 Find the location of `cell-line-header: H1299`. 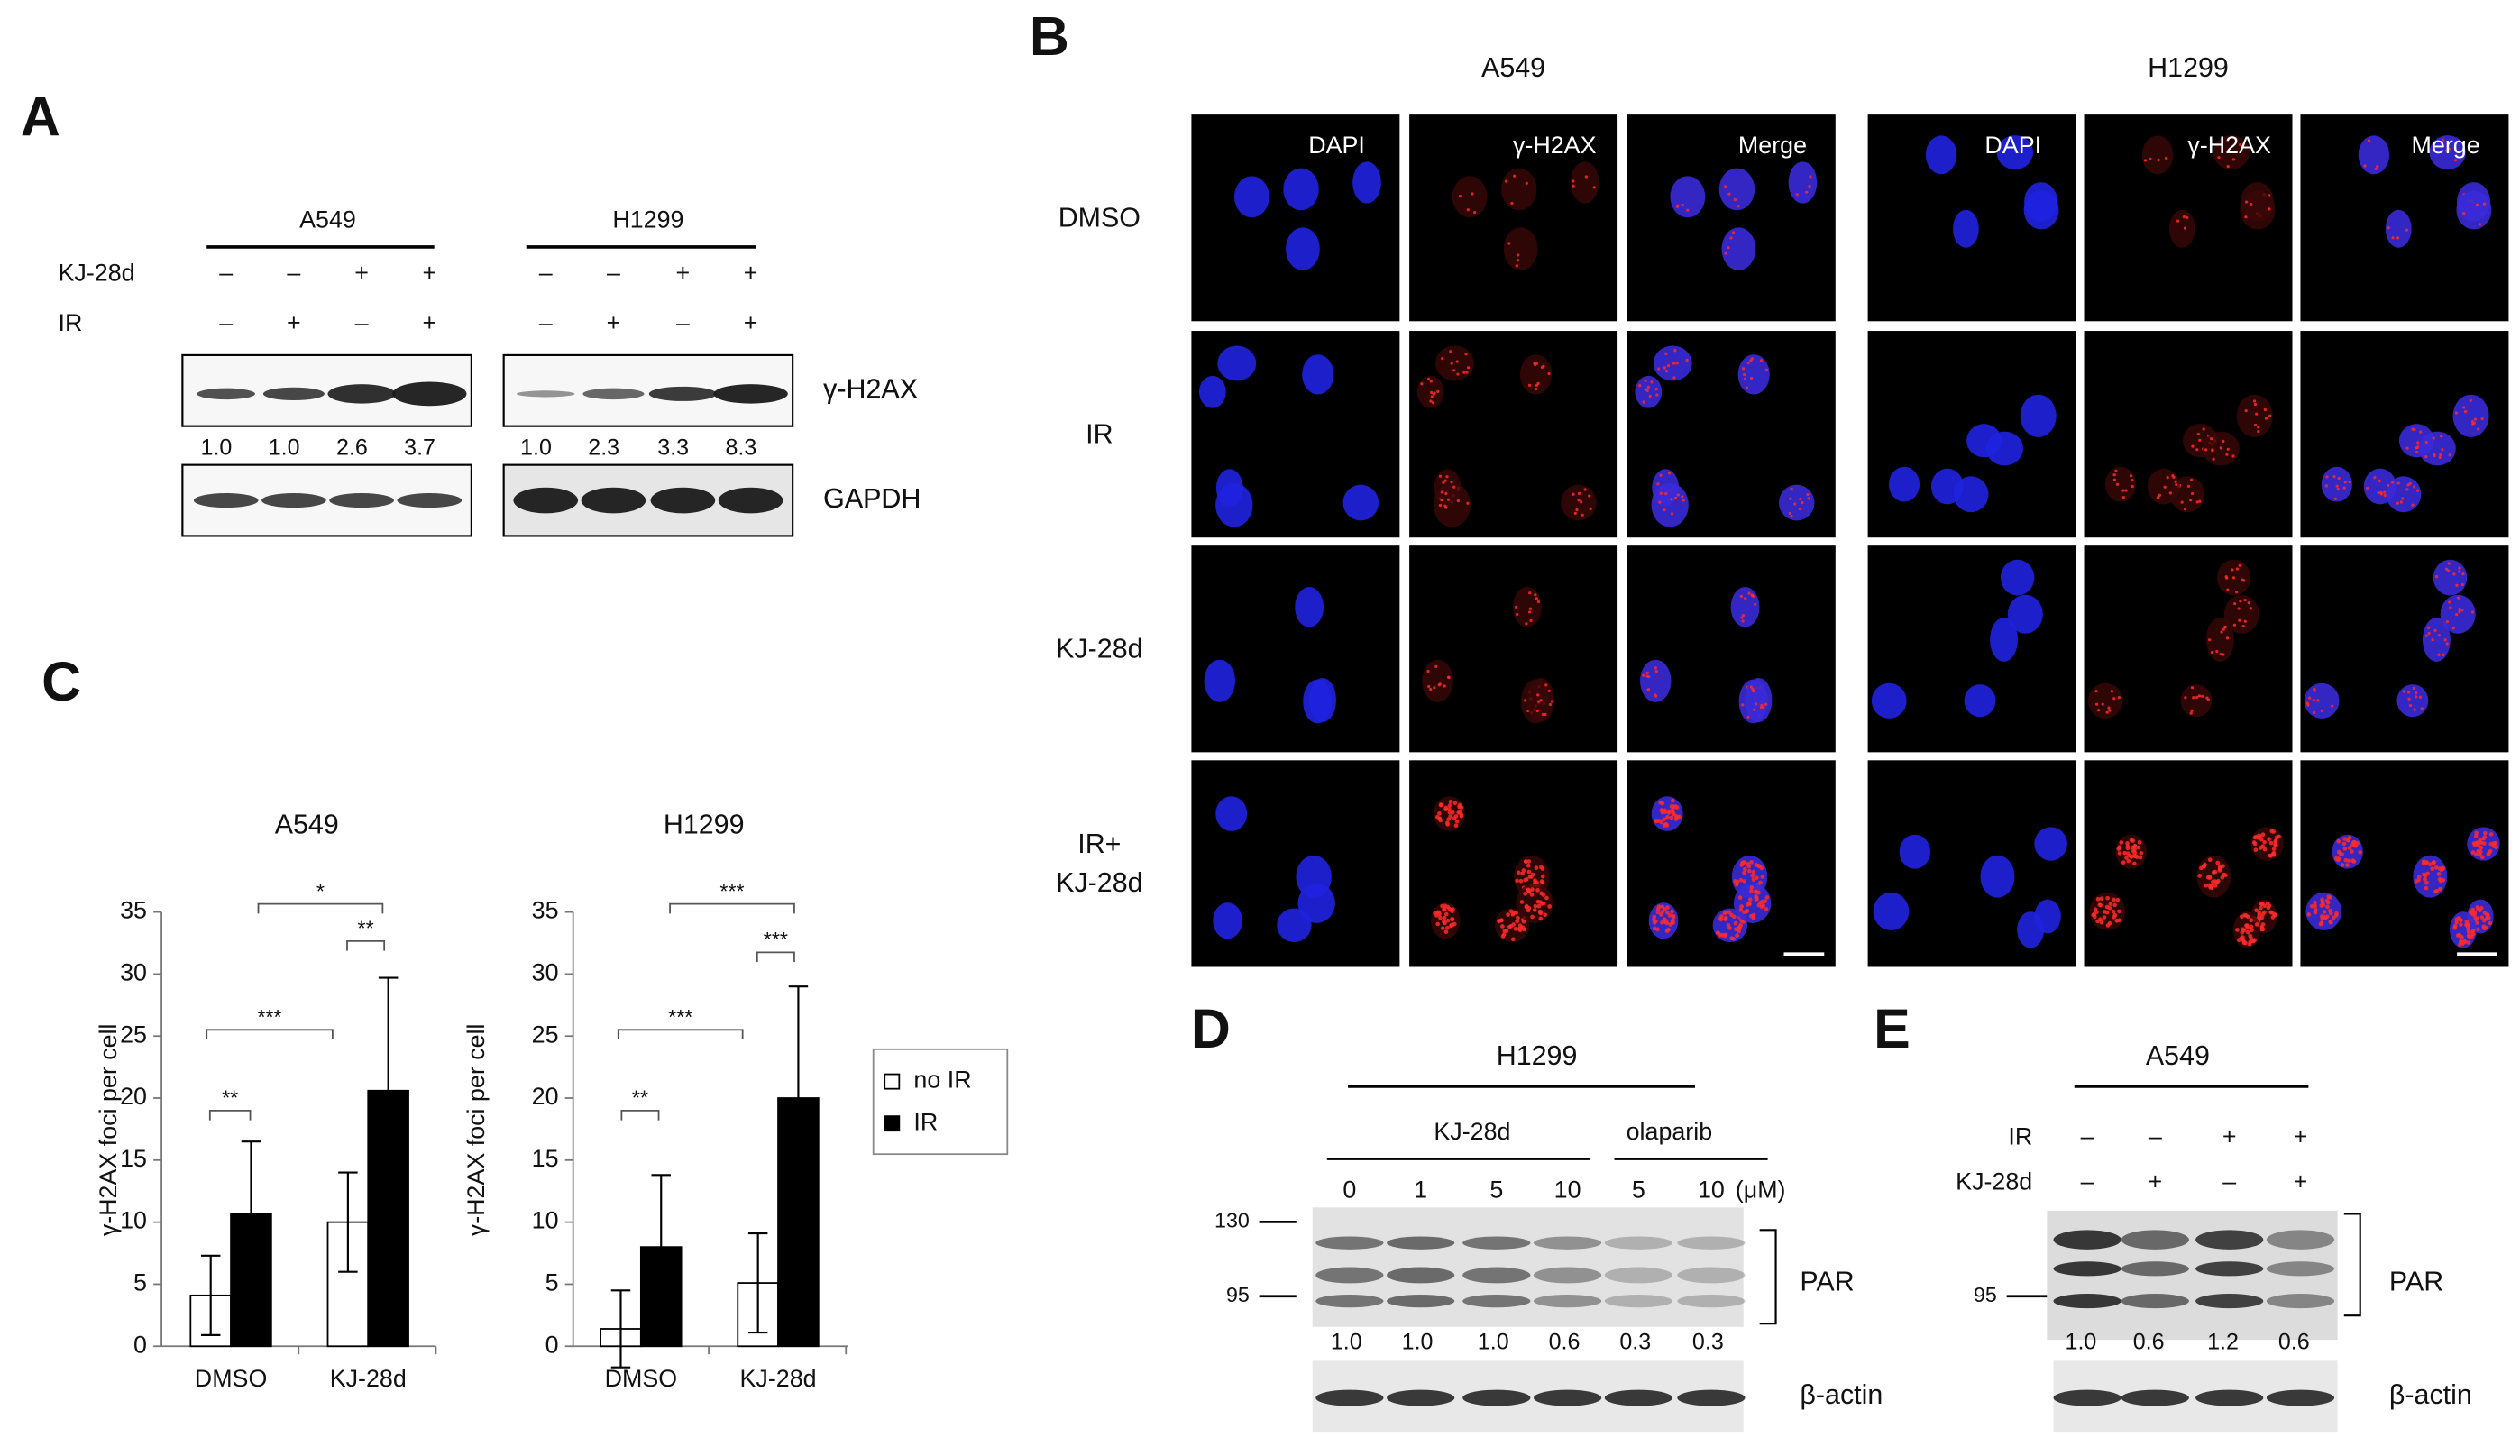

cell-line-header: H1299 is located at coordinates (2189, 67).